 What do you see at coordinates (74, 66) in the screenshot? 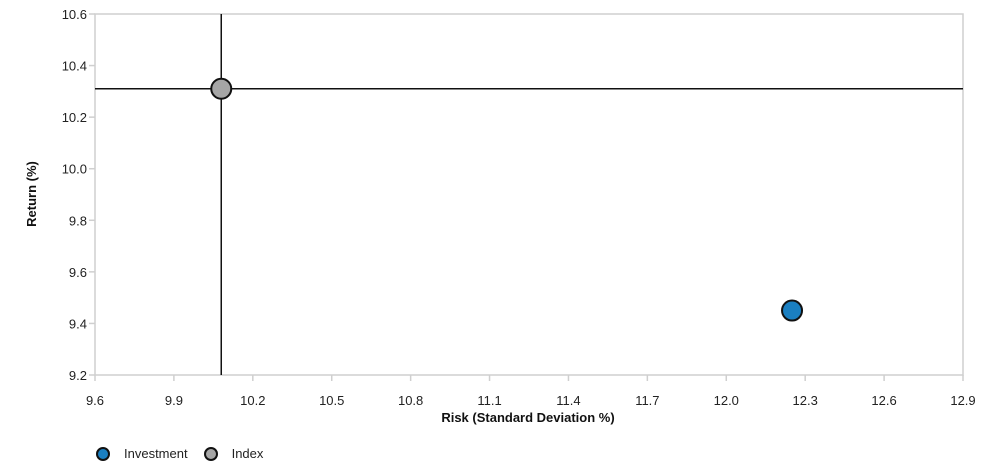
I see `y-tick-label: 10.4` at bounding box center [74, 66].